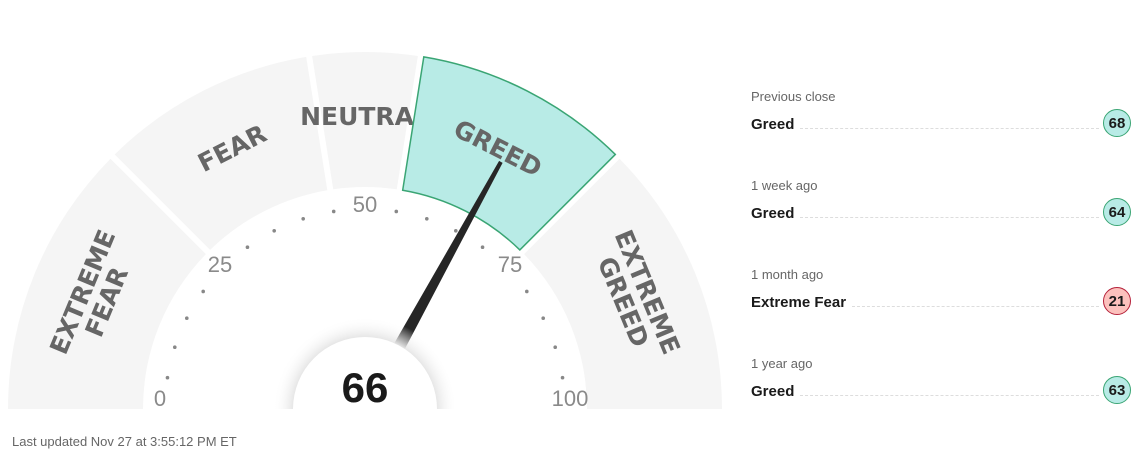 The image size is (1142, 457). Describe the element at coordinates (784, 185) in the screenshot. I see `history-label: 1 week ago` at that location.